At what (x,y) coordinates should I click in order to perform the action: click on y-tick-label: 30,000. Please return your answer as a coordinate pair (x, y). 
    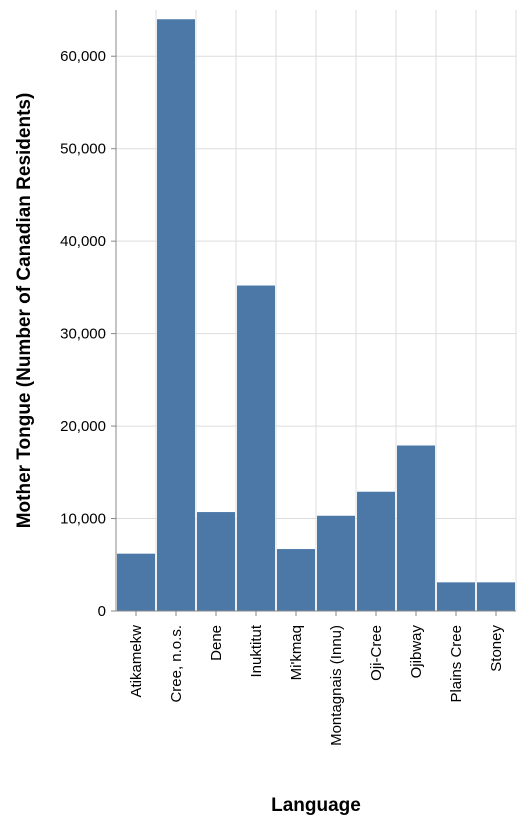
    Looking at the image, I should click on (83, 334).